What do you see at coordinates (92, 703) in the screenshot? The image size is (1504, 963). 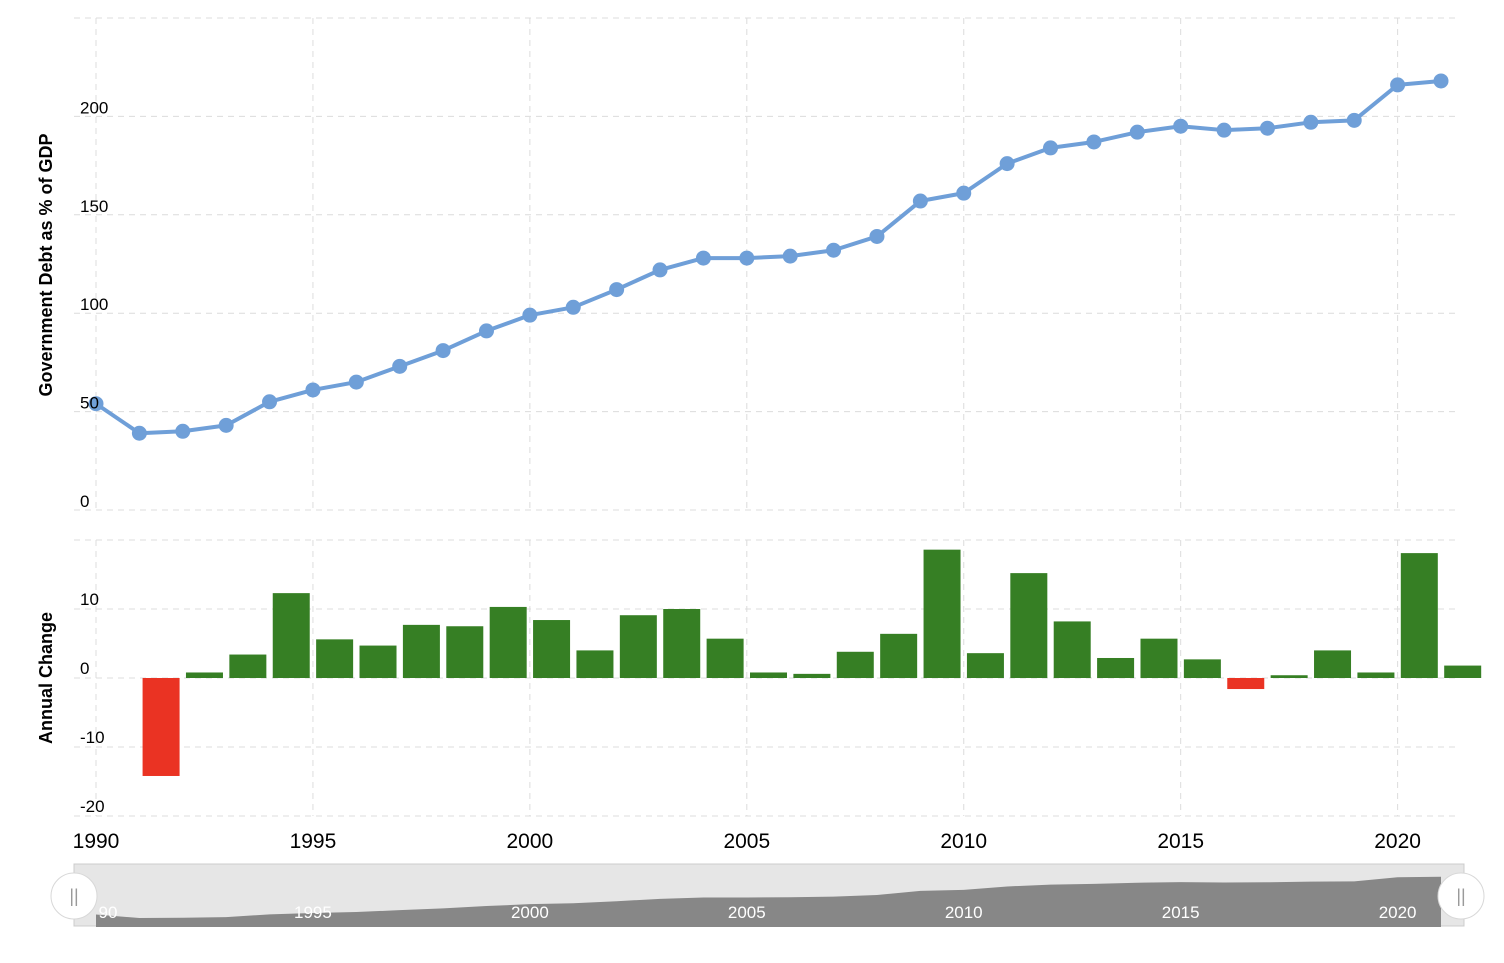 I see `bottom-y-tick-labels: -20 -10 0 10` at bounding box center [92, 703].